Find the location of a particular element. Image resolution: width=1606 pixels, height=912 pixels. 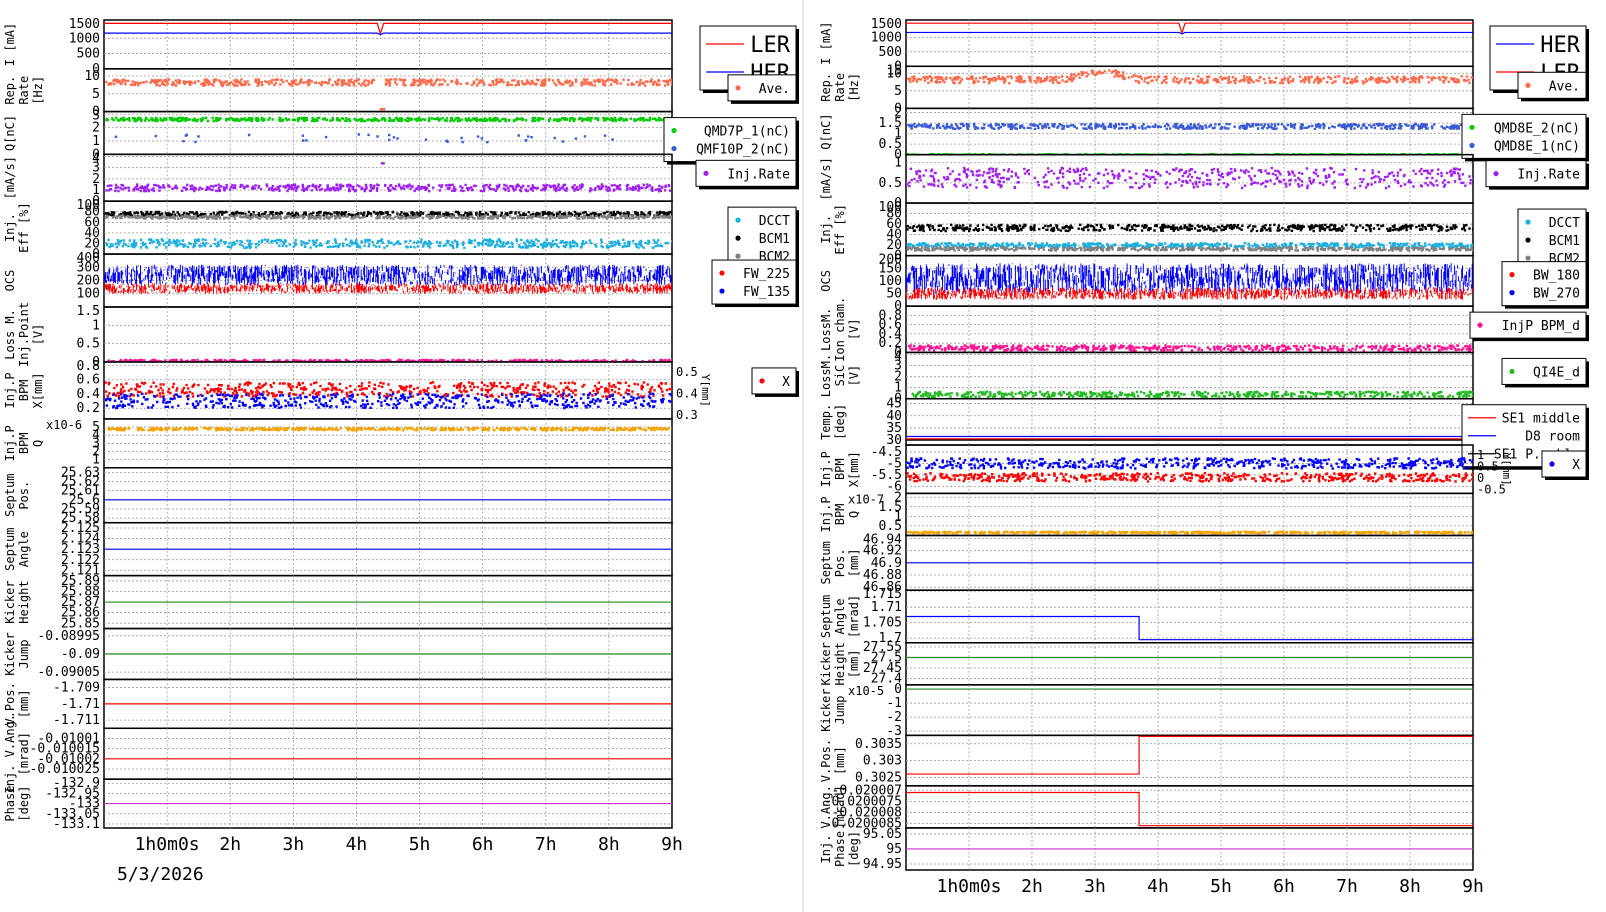

legend-label: FW_225 is located at coordinates (766, 274).